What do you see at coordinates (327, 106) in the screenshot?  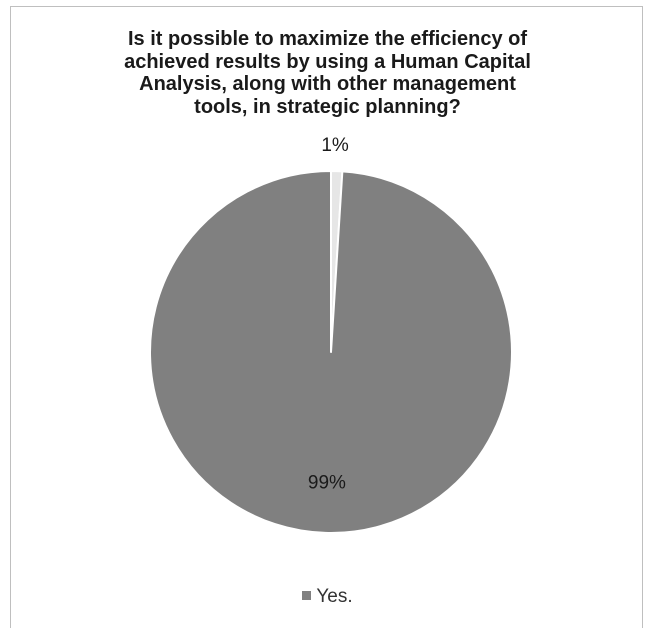 I see `chart-title-line: tools, in strategic planning?` at bounding box center [327, 106].